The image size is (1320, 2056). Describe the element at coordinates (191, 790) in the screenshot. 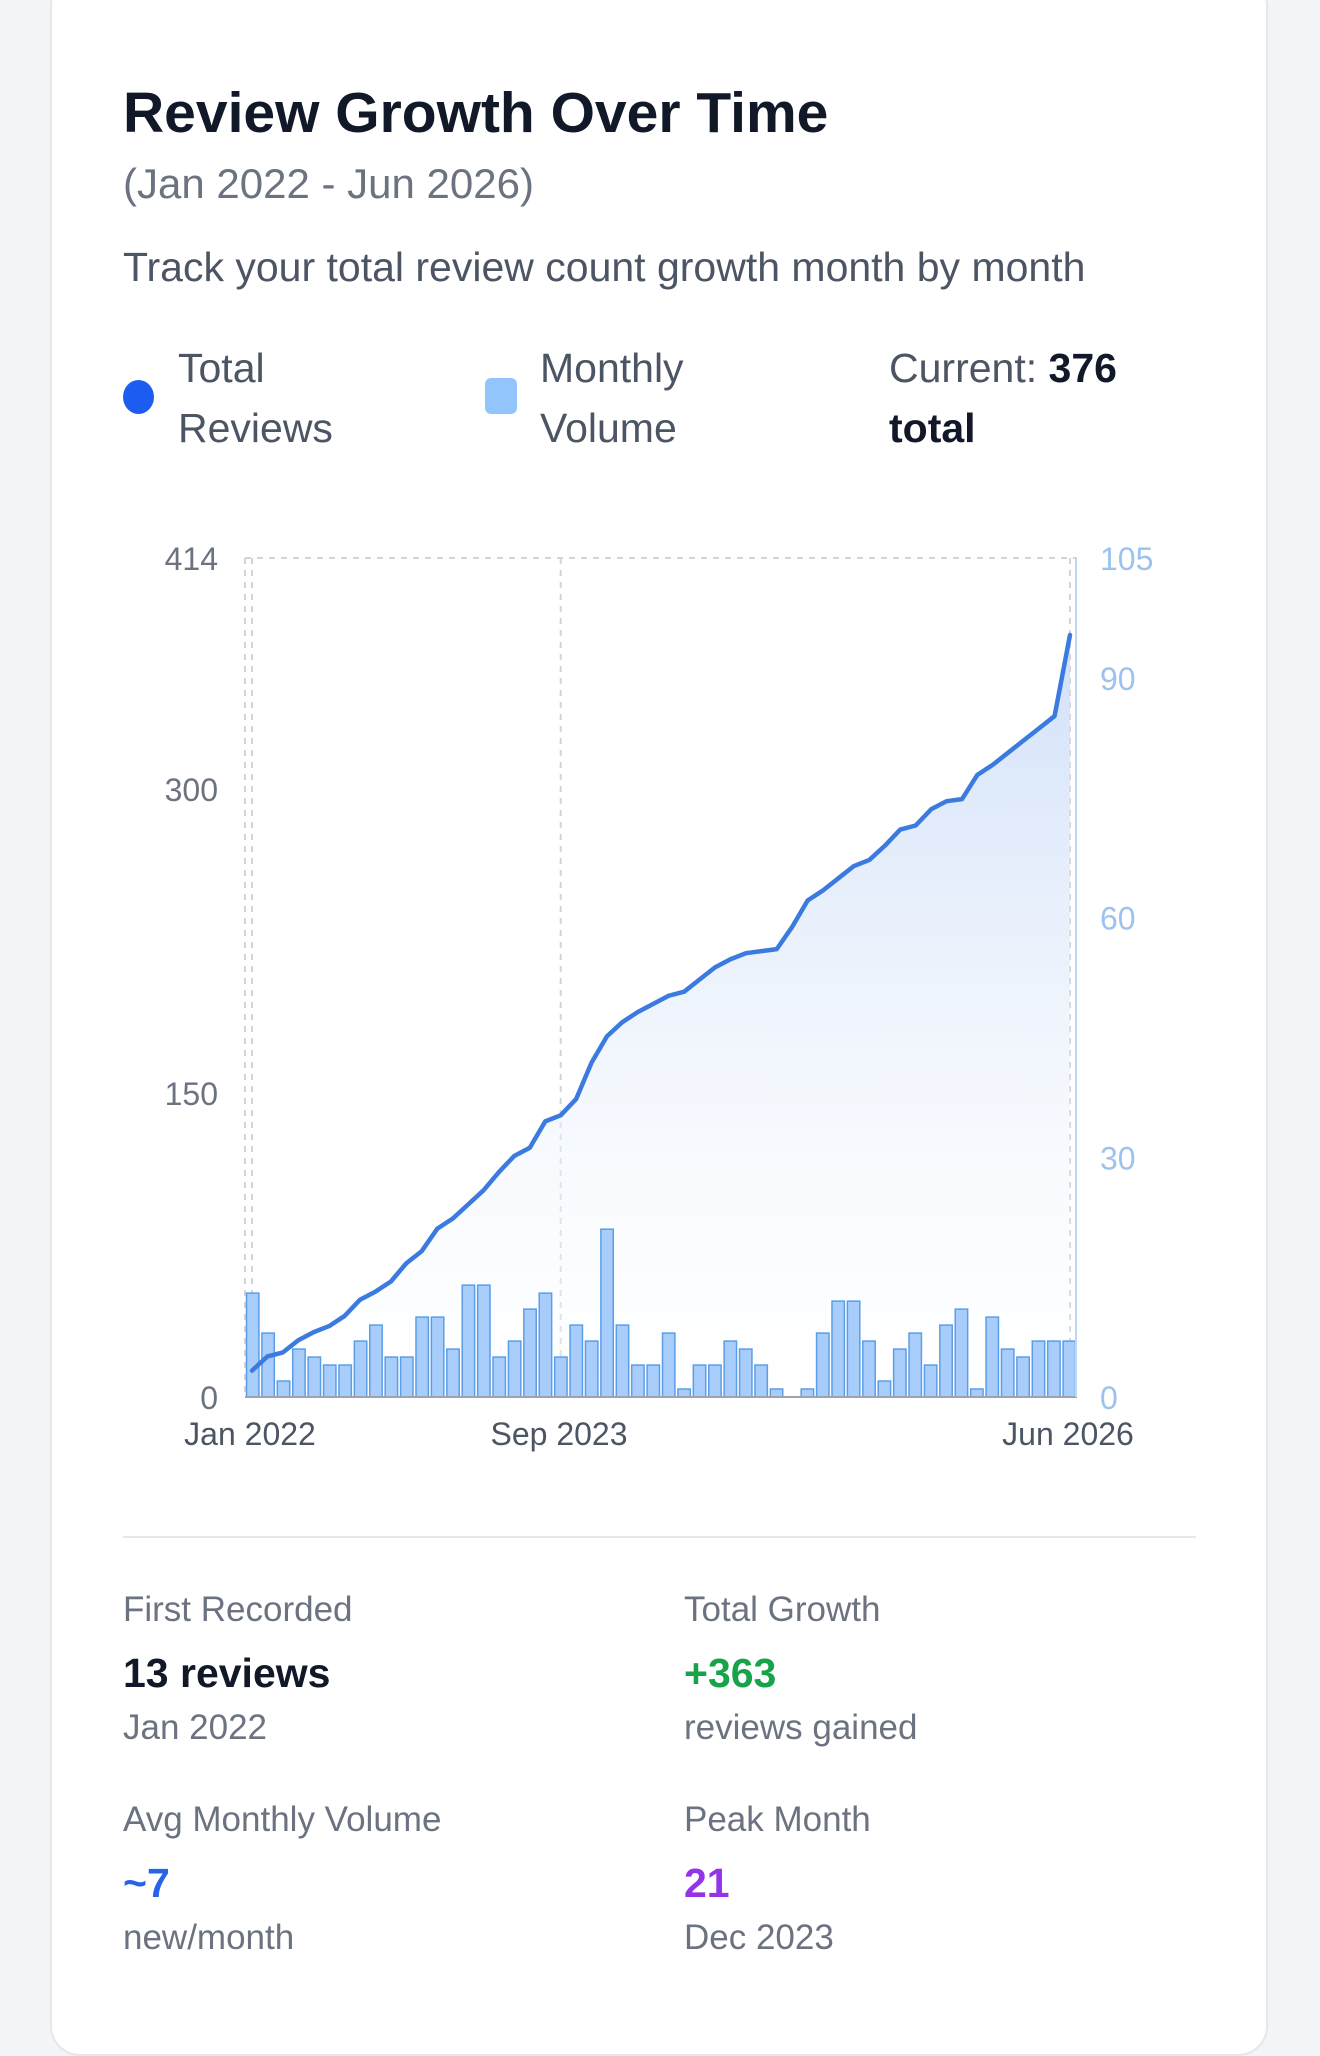

I see `left-axis-tick-label: 300` at that location.